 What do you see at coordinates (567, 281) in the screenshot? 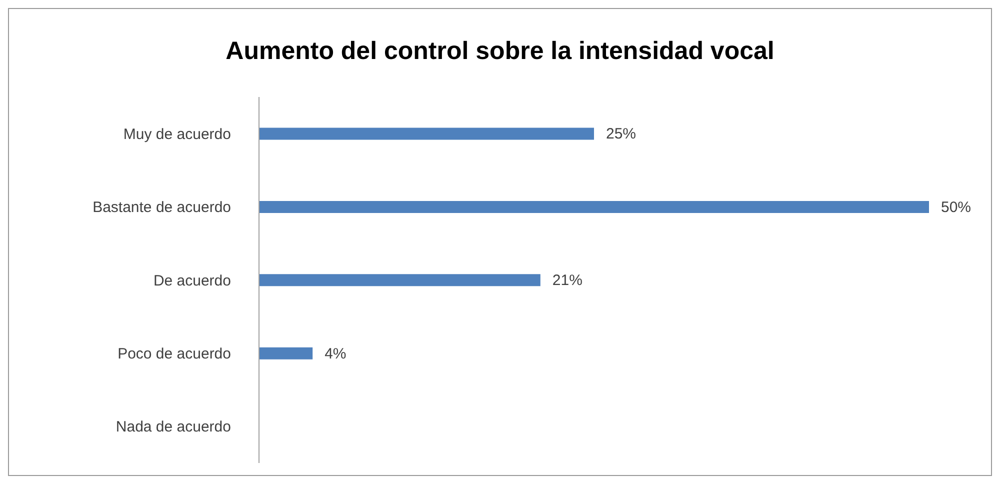
I see `data-label: 21%` at bounding box center [567, 281].